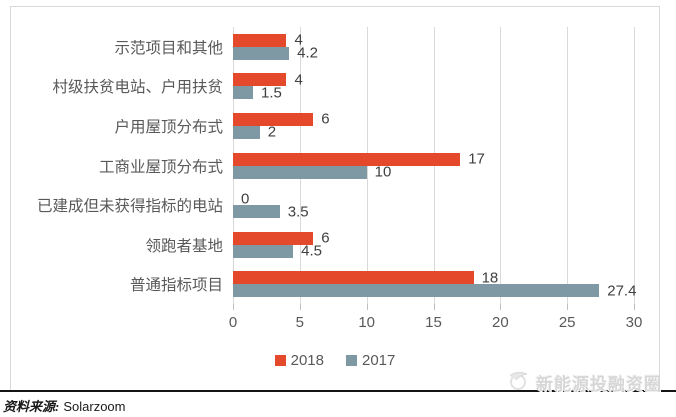  I want to click on value-label-2018: 17, so click(476, 159).